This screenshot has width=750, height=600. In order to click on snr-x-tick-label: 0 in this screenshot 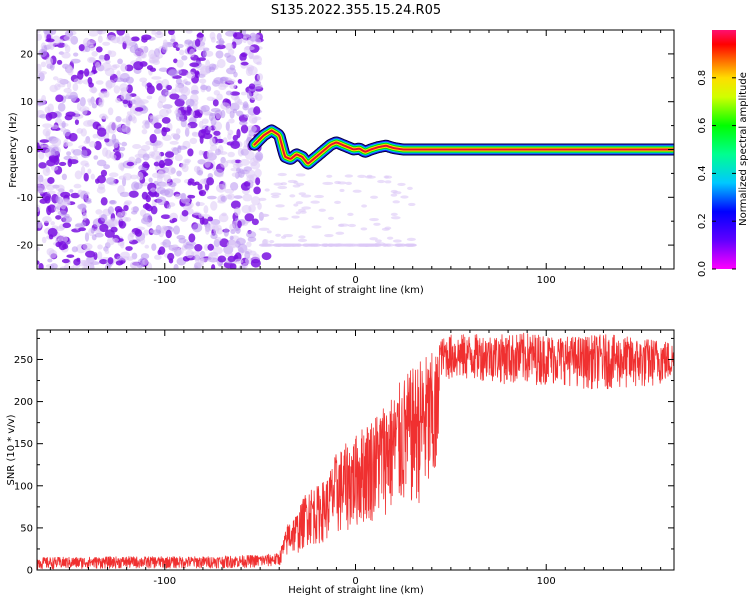, I will do `click(355, 581)`.